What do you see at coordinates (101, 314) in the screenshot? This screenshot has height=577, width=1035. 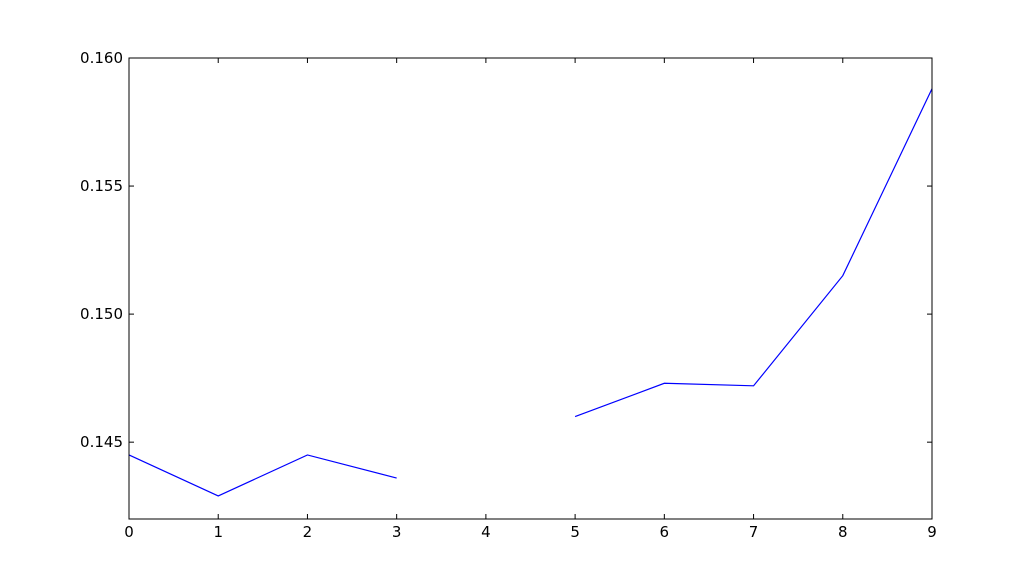 I see `y-tick-label: 0.150` at bounding box center [101, 314].